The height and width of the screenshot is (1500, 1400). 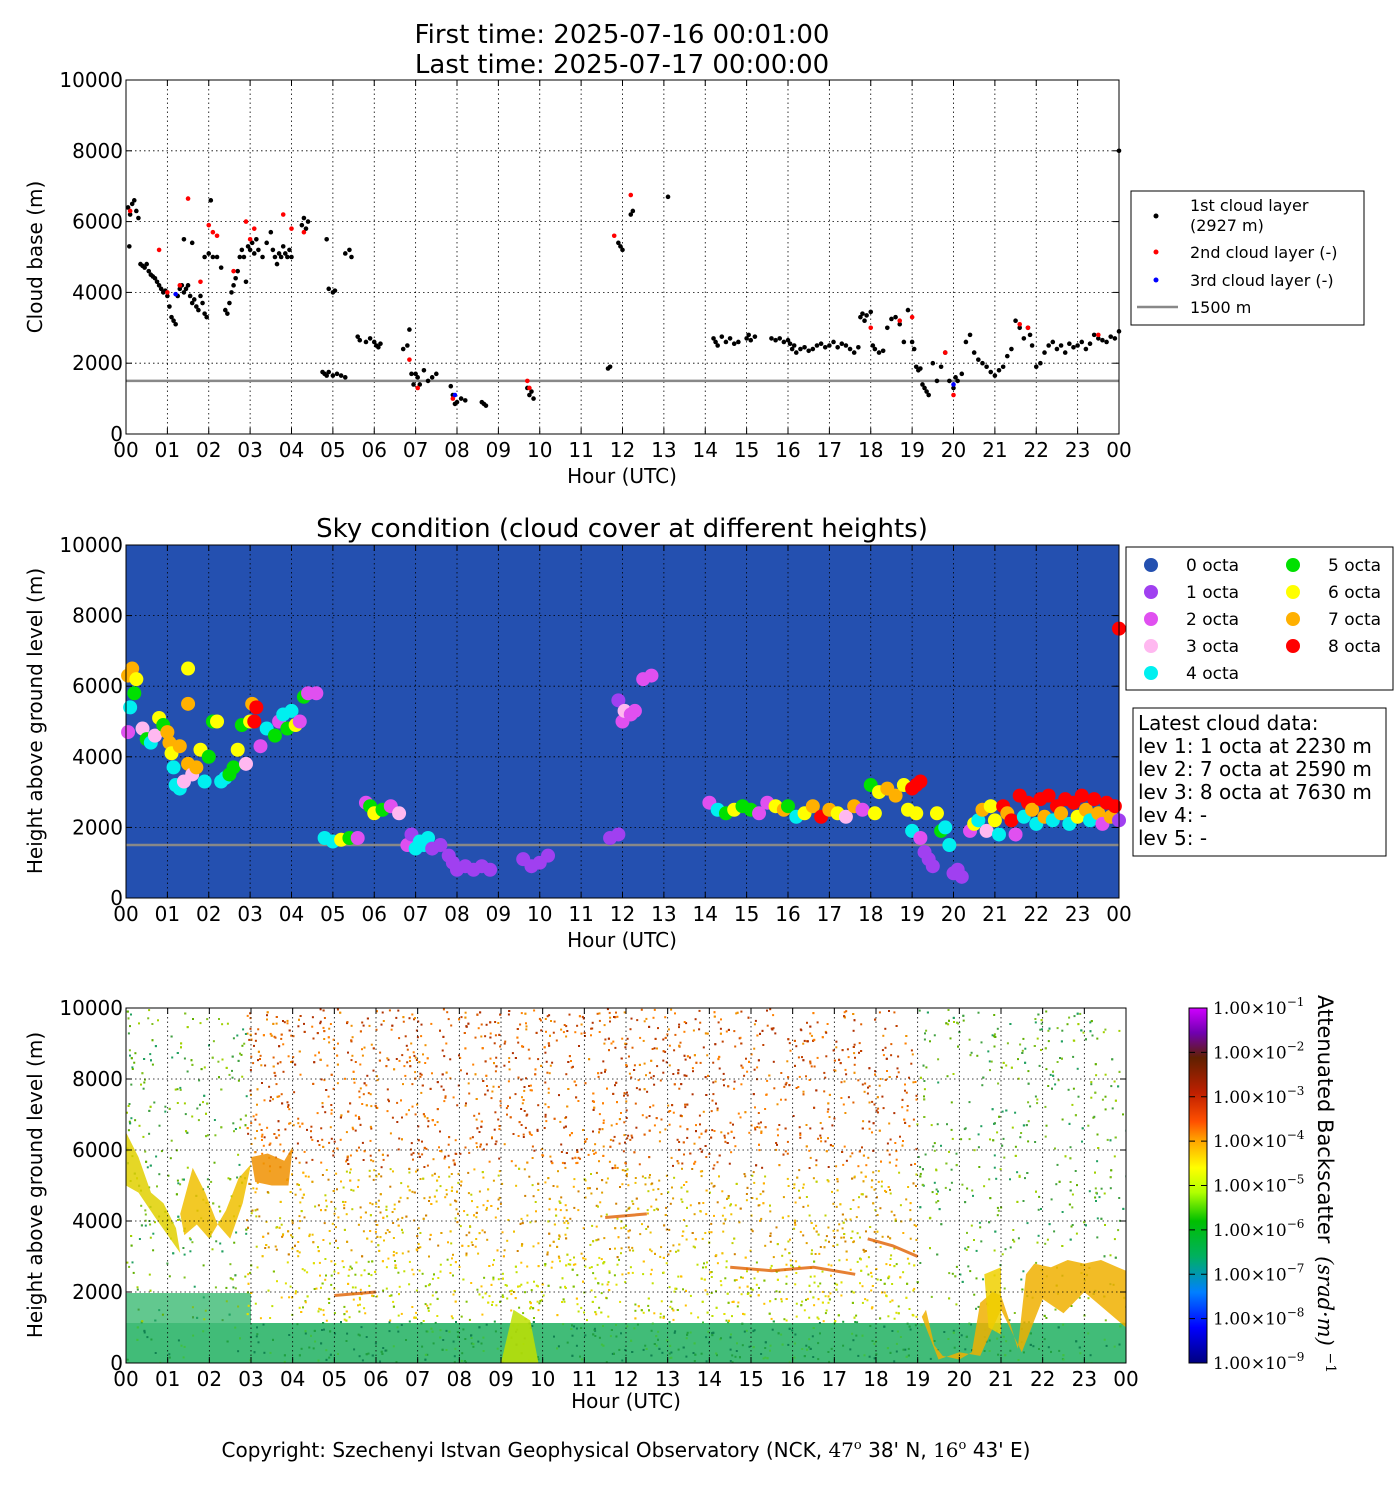 What do you see at coordinates (580, 914) in the screenshot?
I see `x-tick-label: 11` at bounding box center [580, 914].